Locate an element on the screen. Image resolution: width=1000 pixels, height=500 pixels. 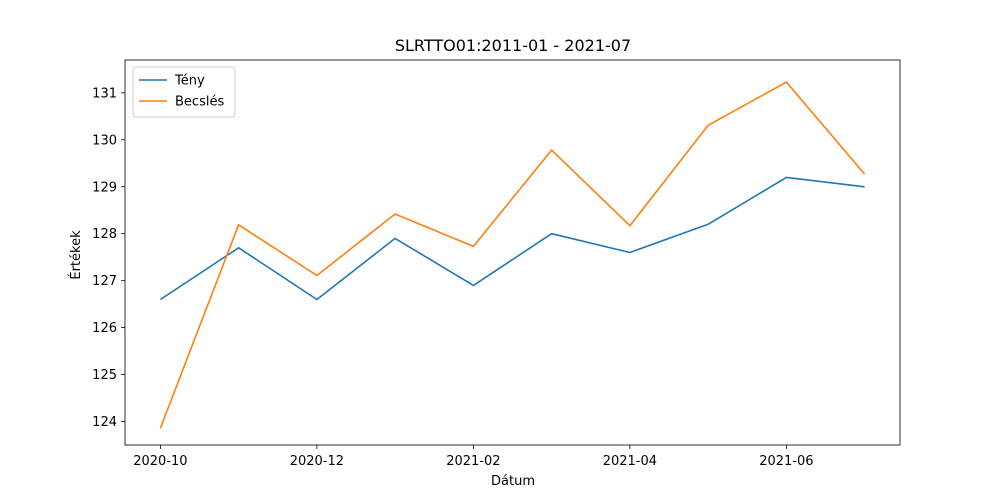
y-tick-label: 130 is located at coordinates (104, 140).